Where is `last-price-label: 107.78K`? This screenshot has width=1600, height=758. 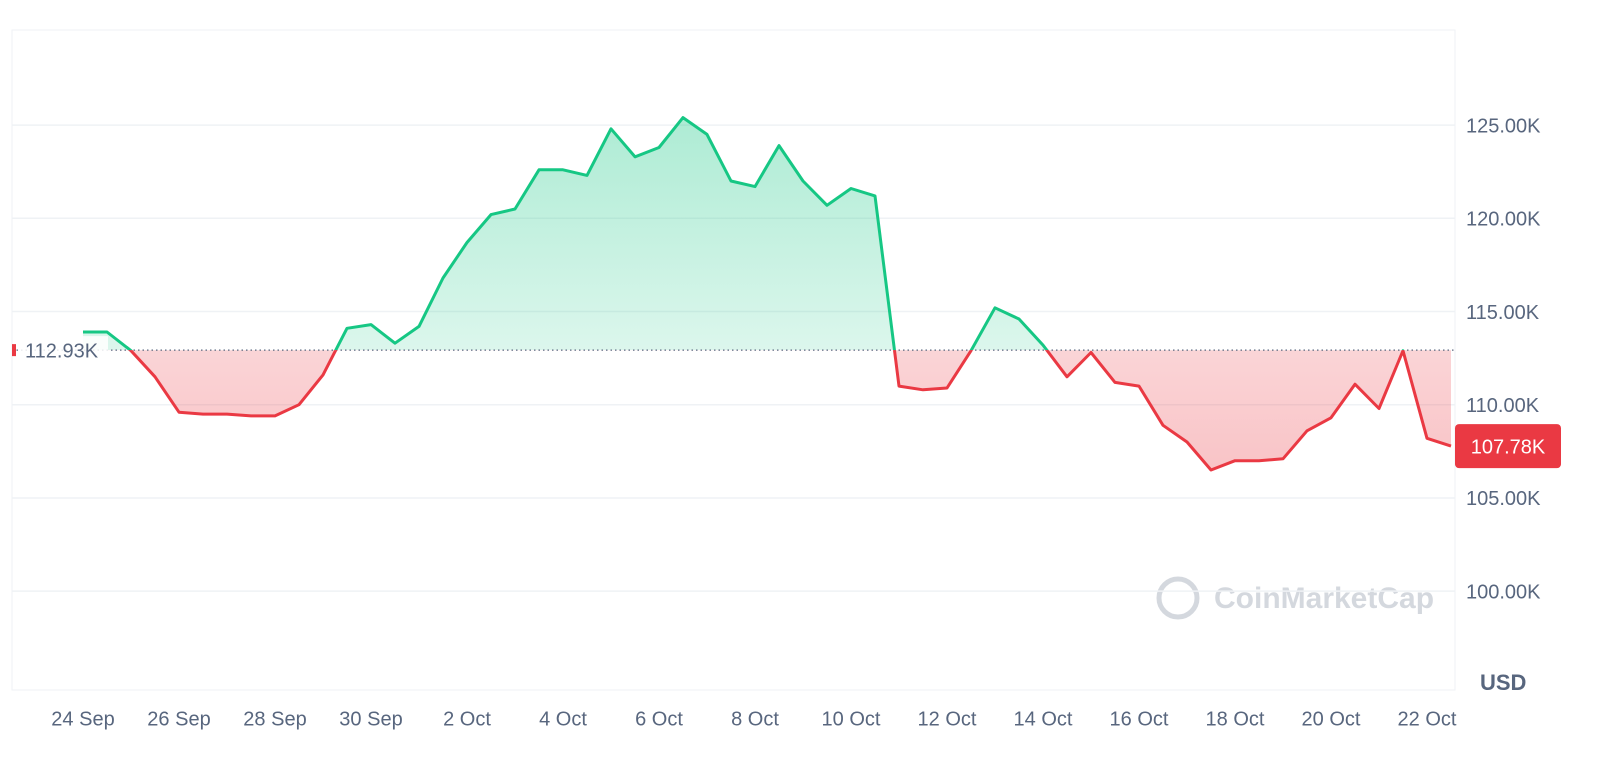
last-price-label: 107.78K is located at coordinates (1508, 447).